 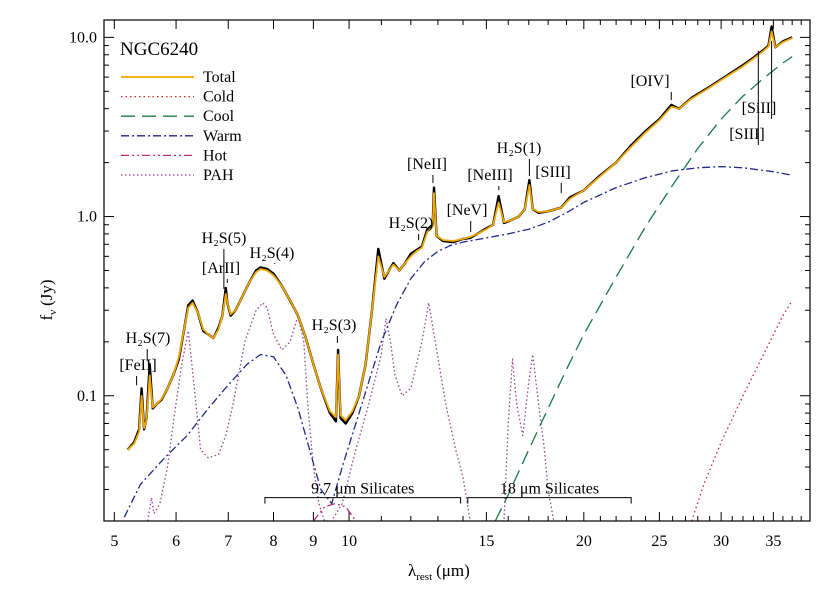 I want to click on x-axis-label: λrest (μm), so click(x=439, y=572).